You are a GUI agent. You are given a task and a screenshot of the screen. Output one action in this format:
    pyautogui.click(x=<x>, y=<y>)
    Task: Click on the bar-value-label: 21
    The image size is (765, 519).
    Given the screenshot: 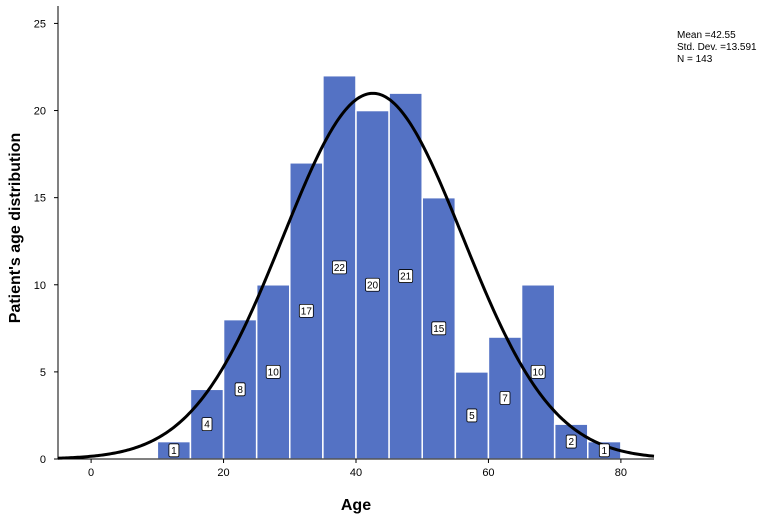 What is the action you would take?
    pyautogui.click(x=406, y=277)
    